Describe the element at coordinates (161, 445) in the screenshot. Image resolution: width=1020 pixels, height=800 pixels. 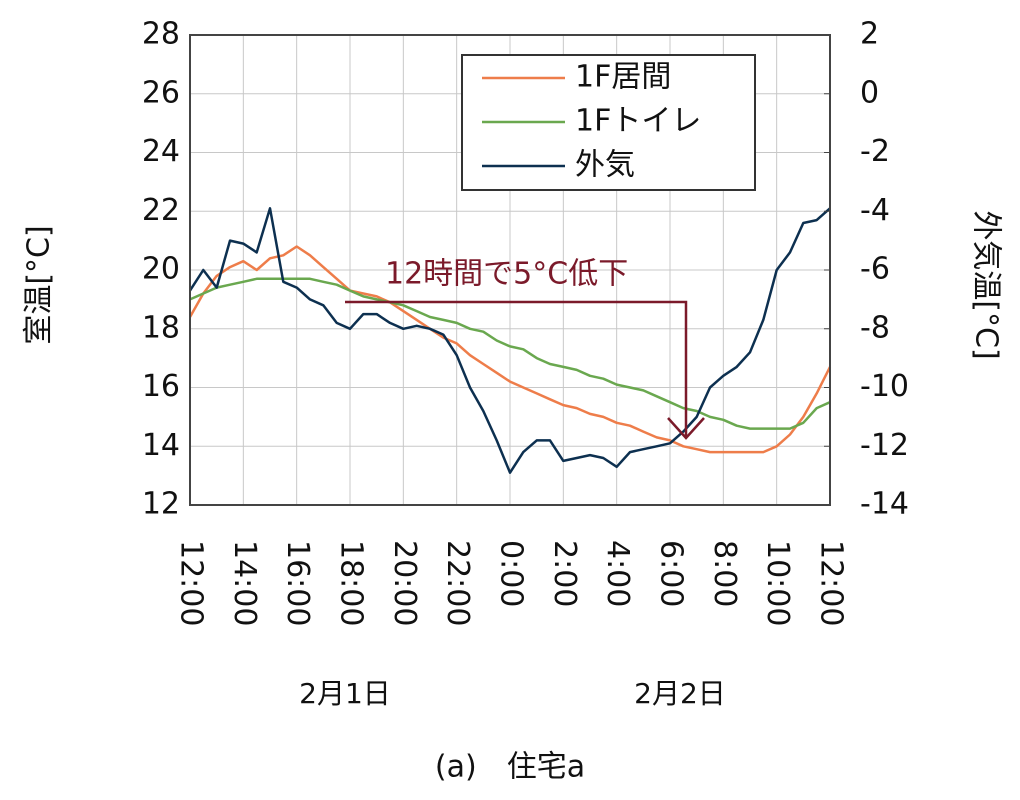
I see `y-tick-label: 14` at that location.